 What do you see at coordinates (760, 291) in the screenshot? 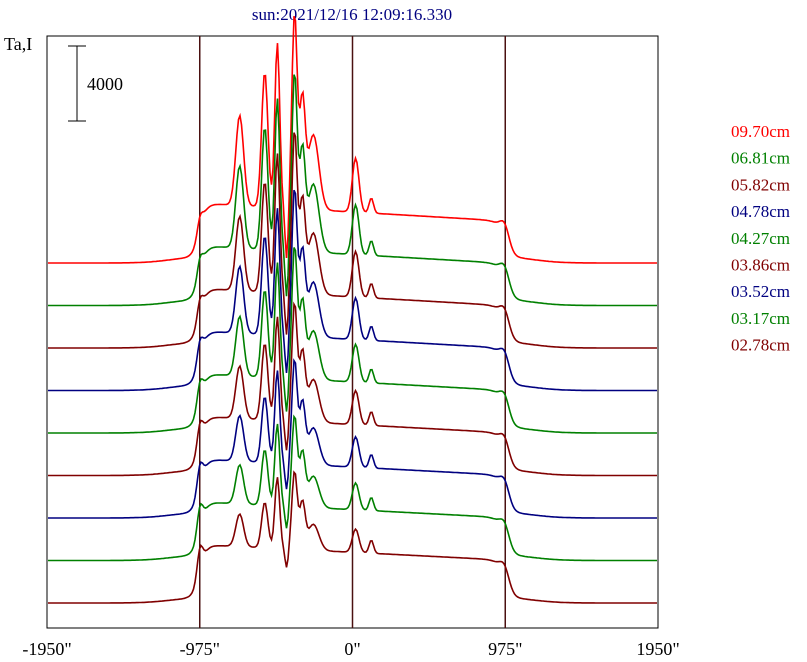
I see `legend-entry: 03.52cm` at bounding box center [760, 291].